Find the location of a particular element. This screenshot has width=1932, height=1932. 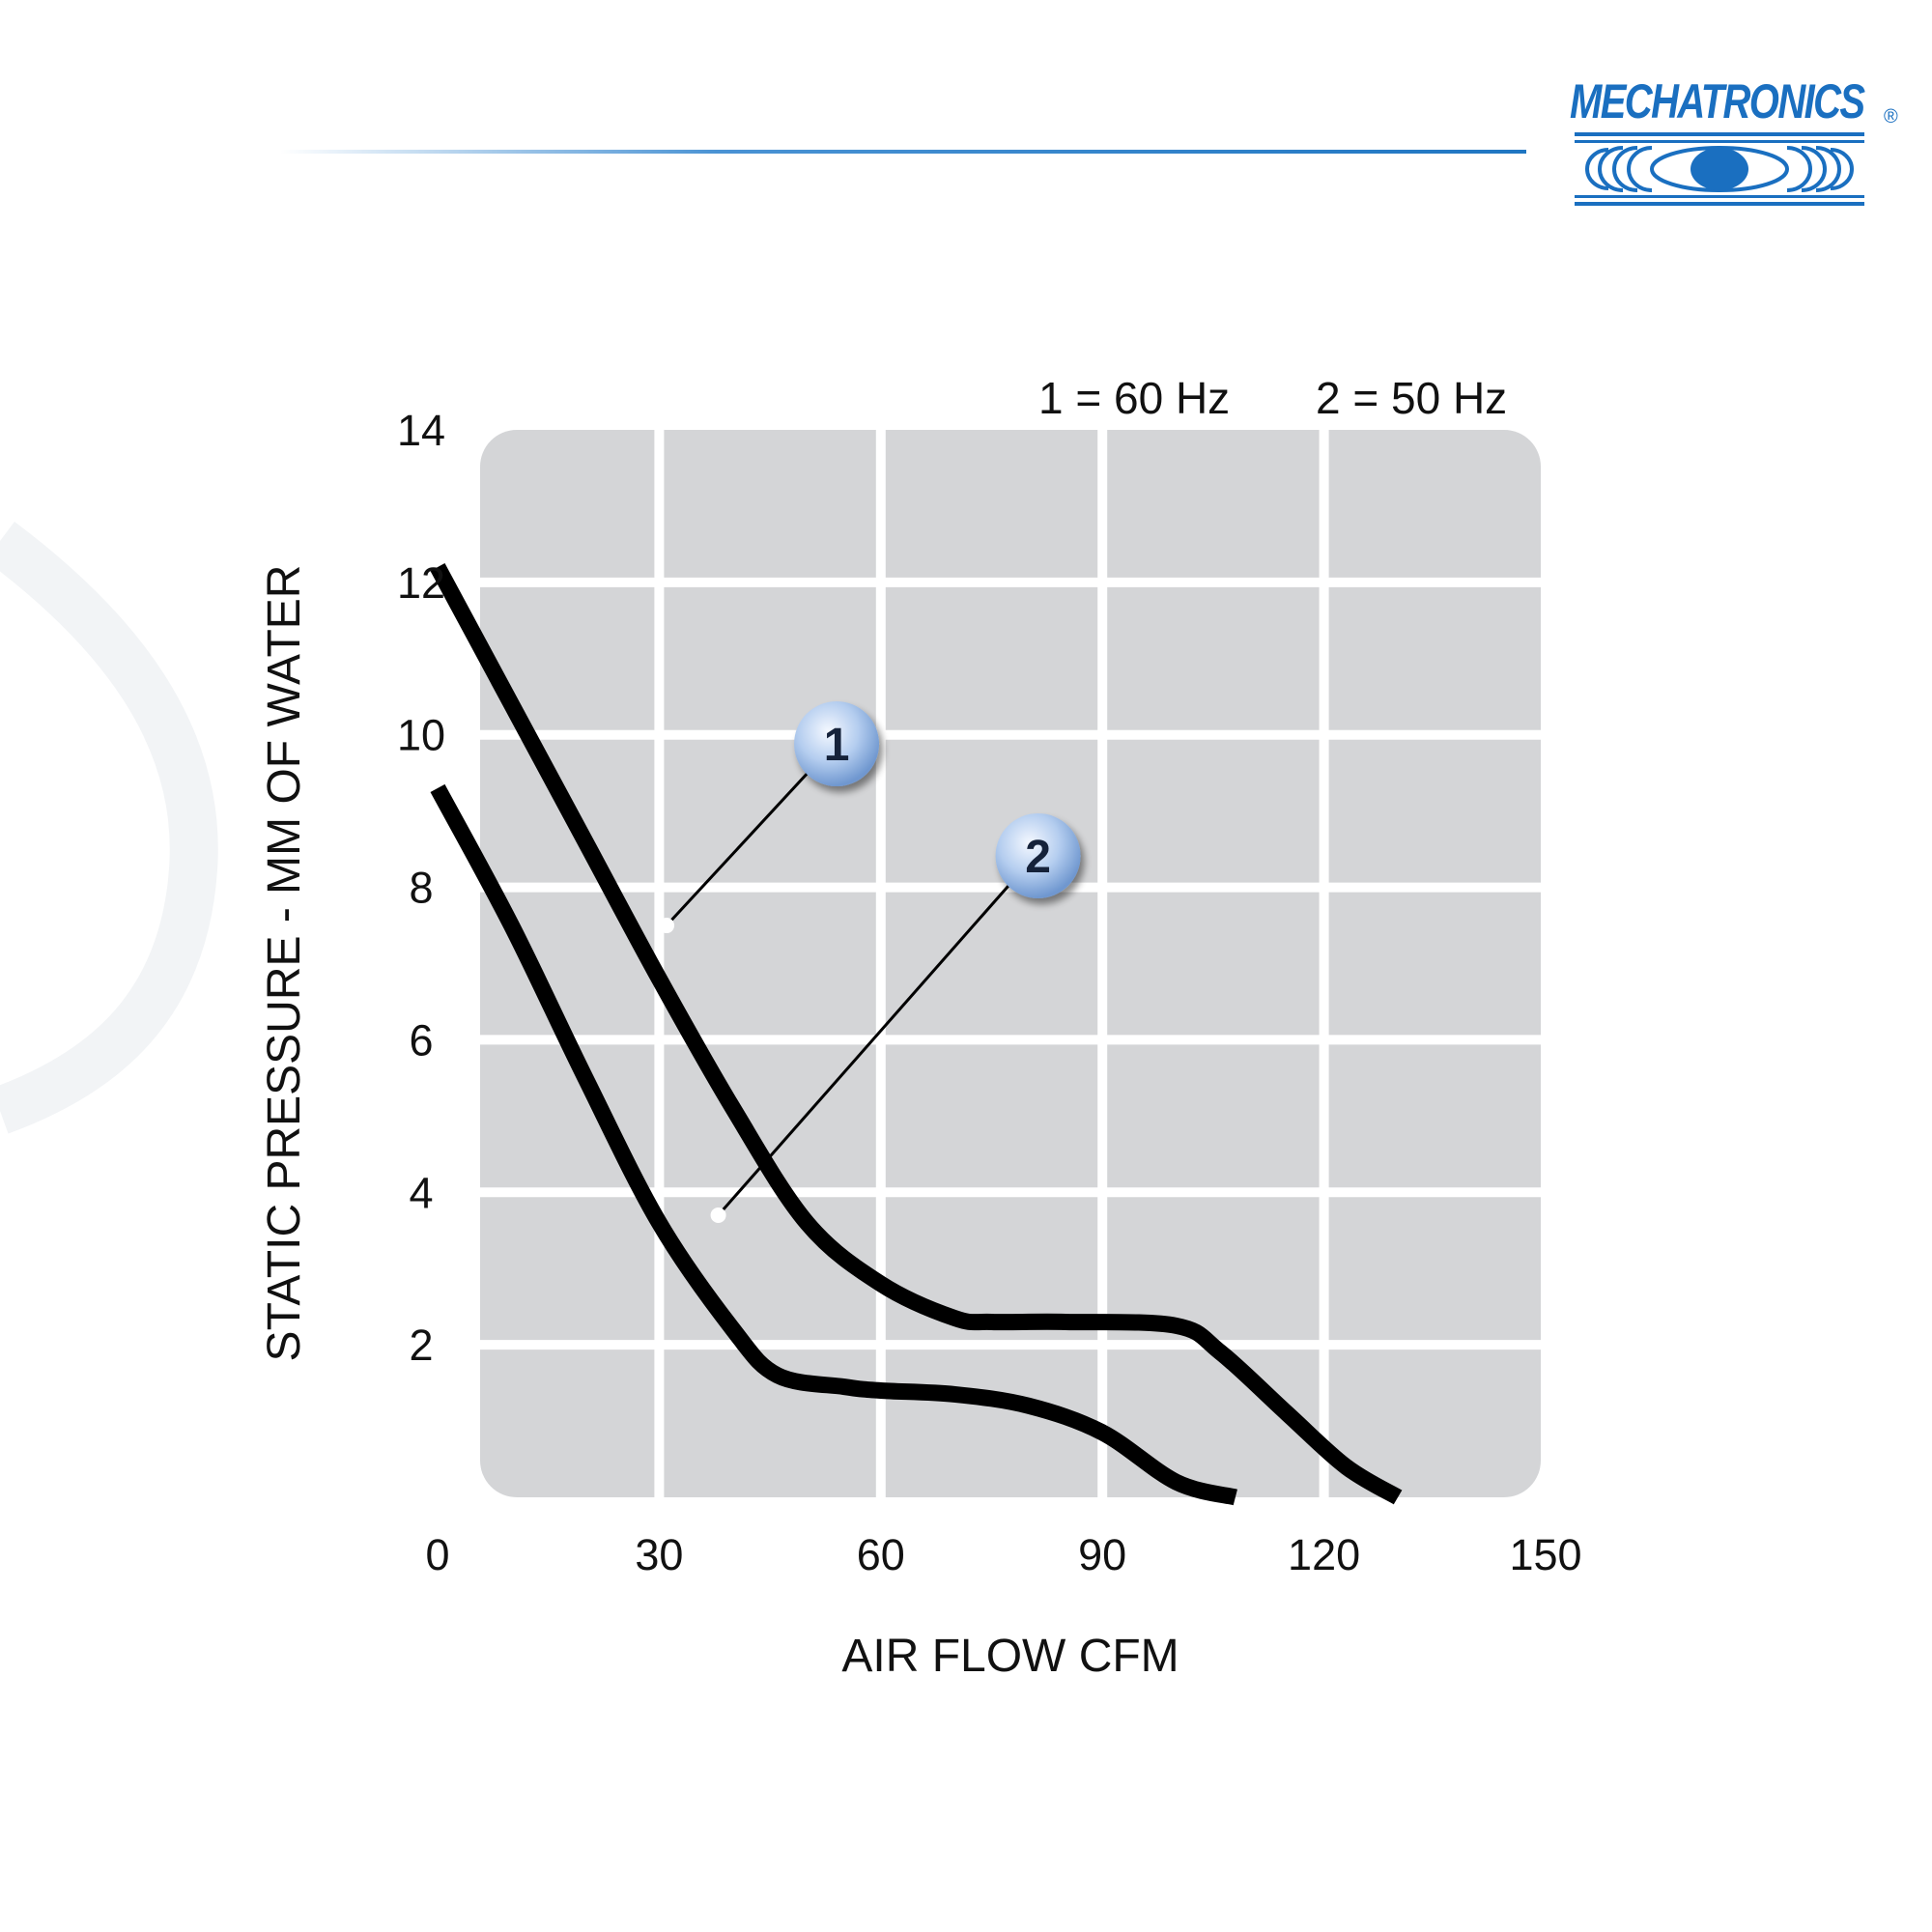

background-swoosh is located at coordinates (109, 828).